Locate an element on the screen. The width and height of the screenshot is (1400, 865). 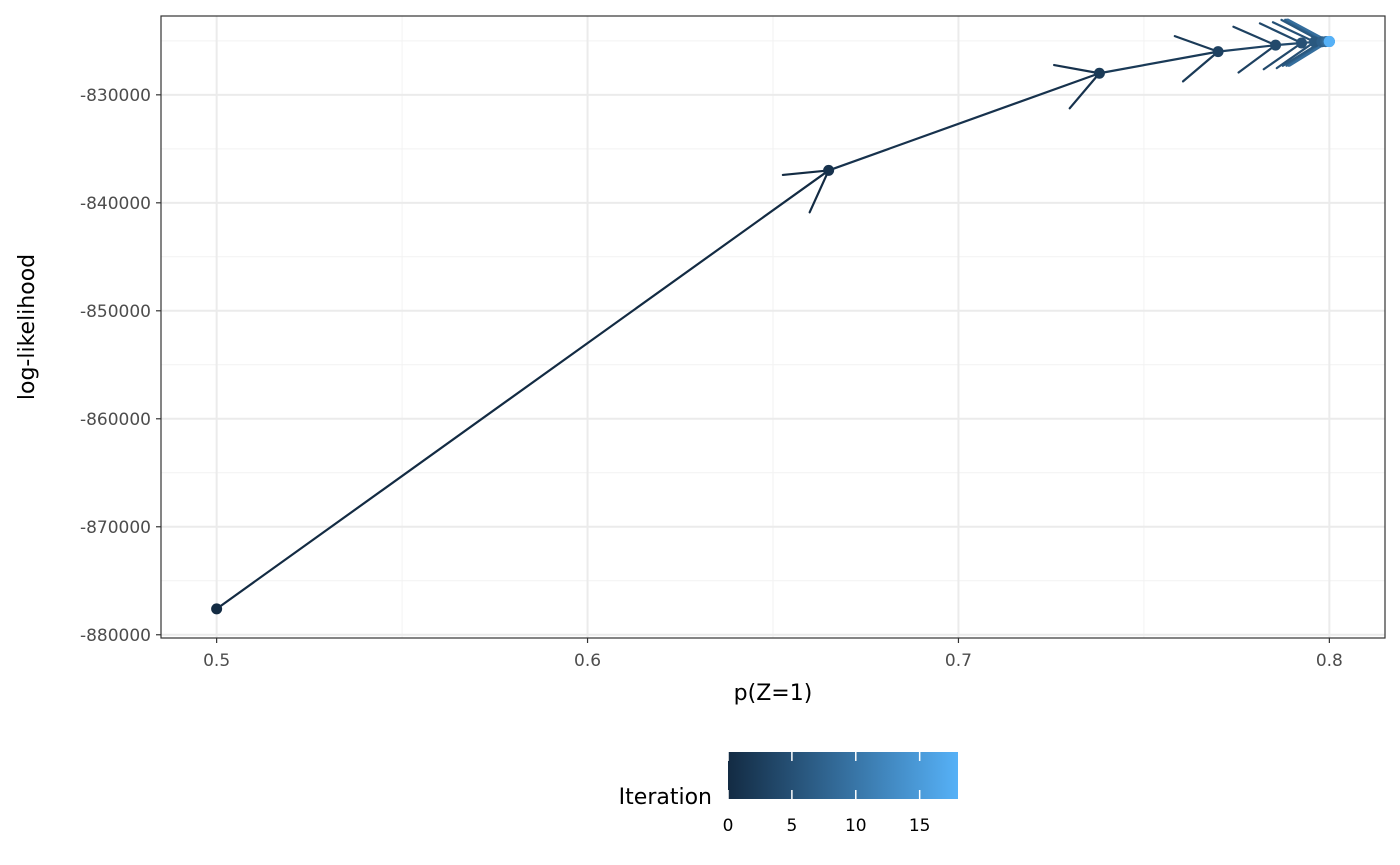
x-tick-label: 0.8 is located at coordinates (1329, 661).